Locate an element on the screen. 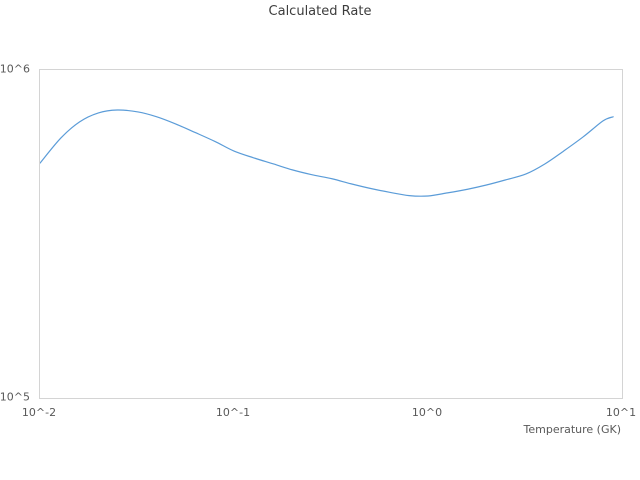  x-tick-label: 10^0 is located at coordinates (427, 412).